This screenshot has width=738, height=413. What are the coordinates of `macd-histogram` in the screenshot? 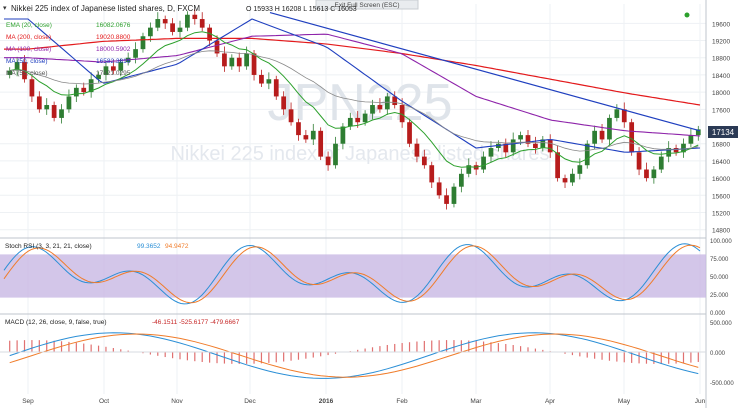 It's located at (354, 352).